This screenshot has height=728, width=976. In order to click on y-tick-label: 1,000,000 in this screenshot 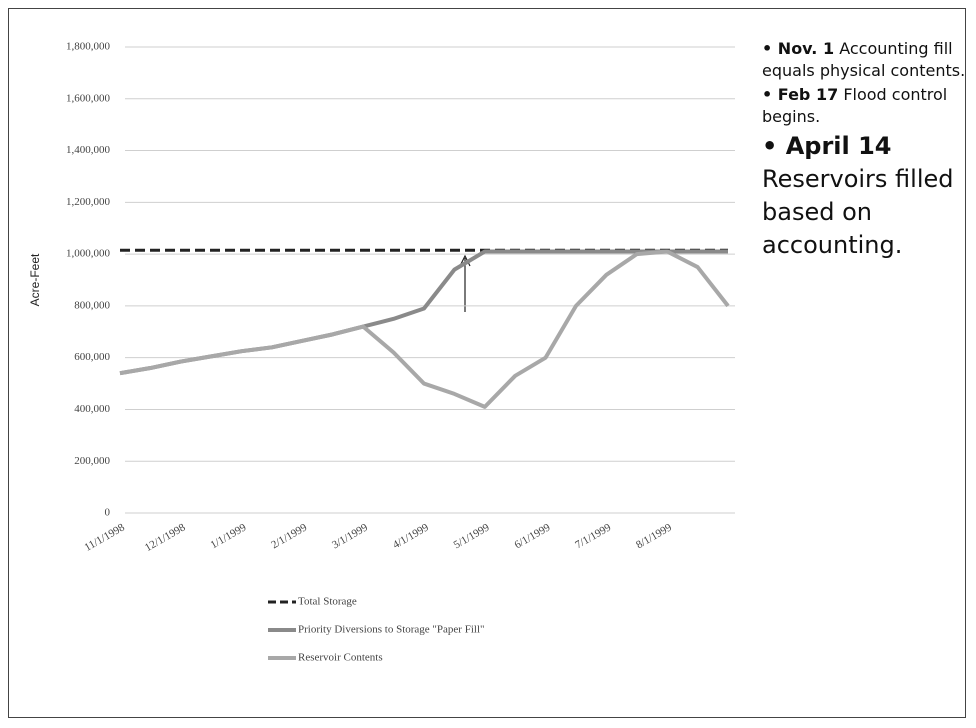, I will do `click(88, 254)`.